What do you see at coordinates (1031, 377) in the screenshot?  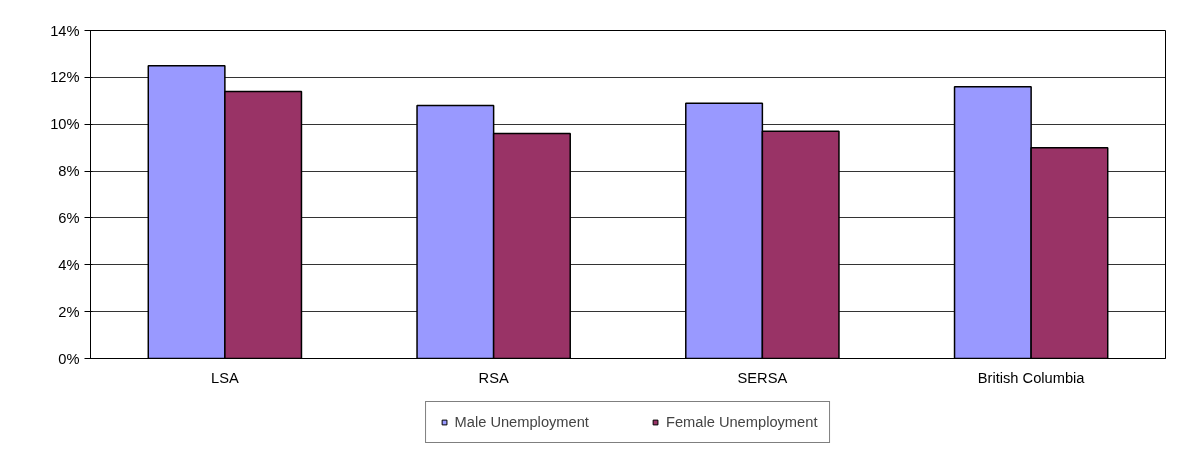 I see `x-tick-label: British Columbia` at bounding box center [1031, 377].